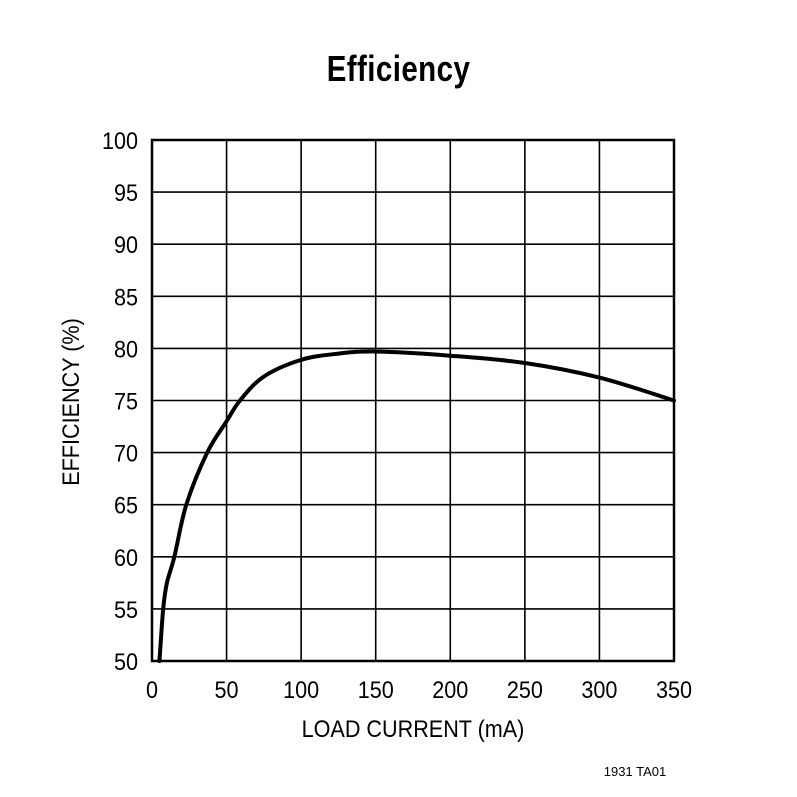 This screenshot has width=797, height=797. I want to click on y-tick-label: 90, so click(126, 244).